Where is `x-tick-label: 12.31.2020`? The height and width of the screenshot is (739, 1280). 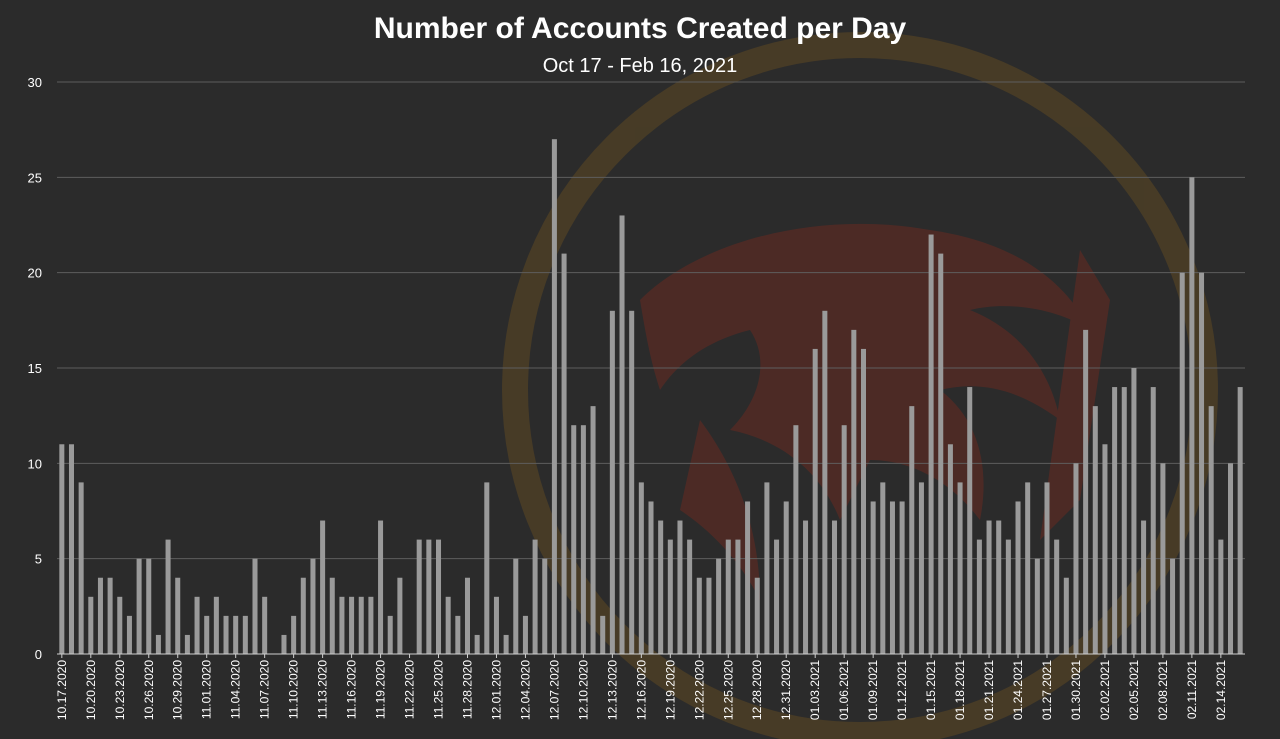 x-tick-label: 12.31.2020 is located at coordinates (786, 690).